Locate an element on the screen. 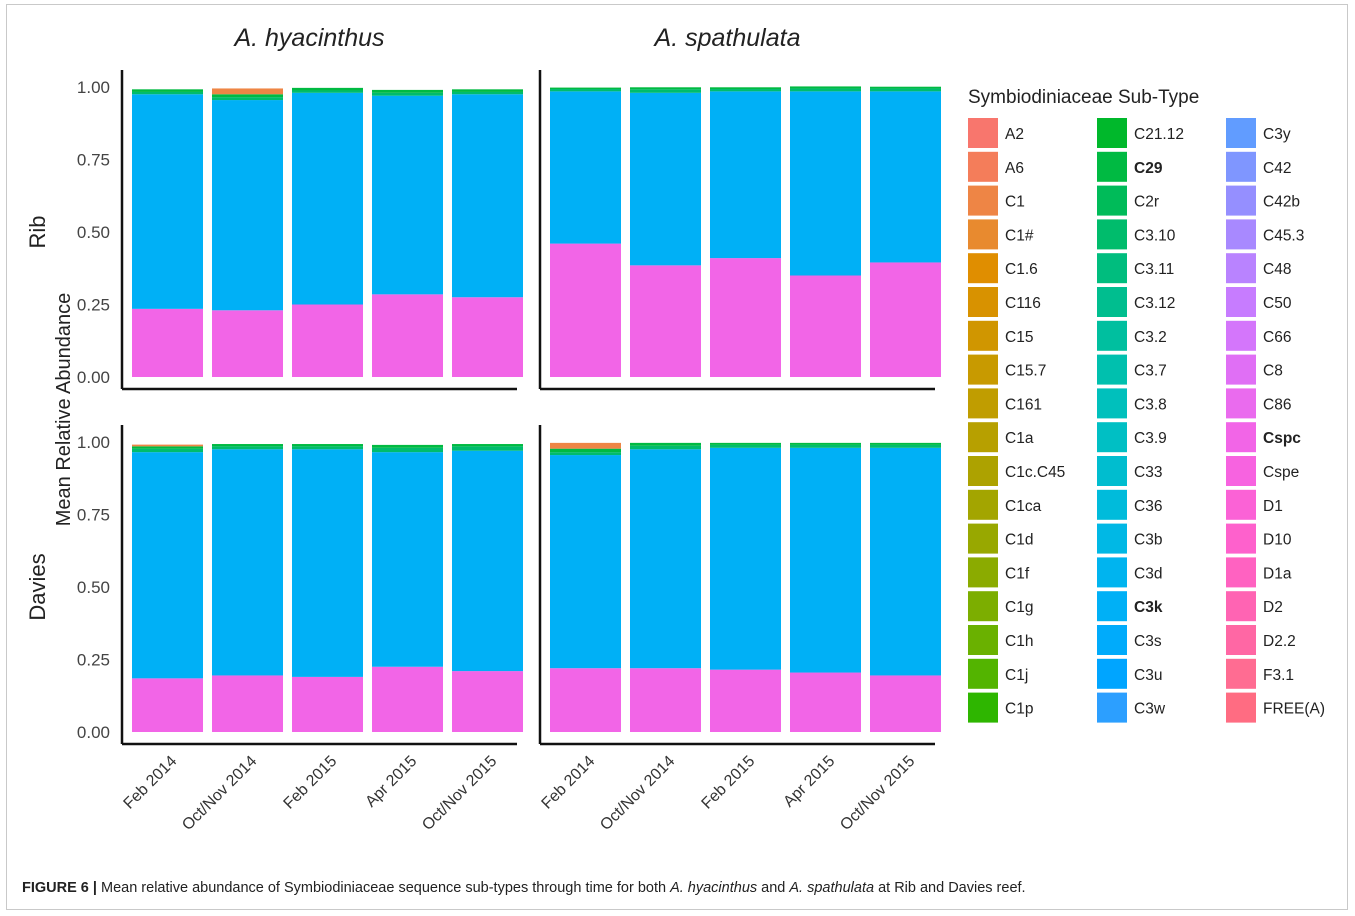  legend-item-label: C1j is located at coordinates (1016, 675).